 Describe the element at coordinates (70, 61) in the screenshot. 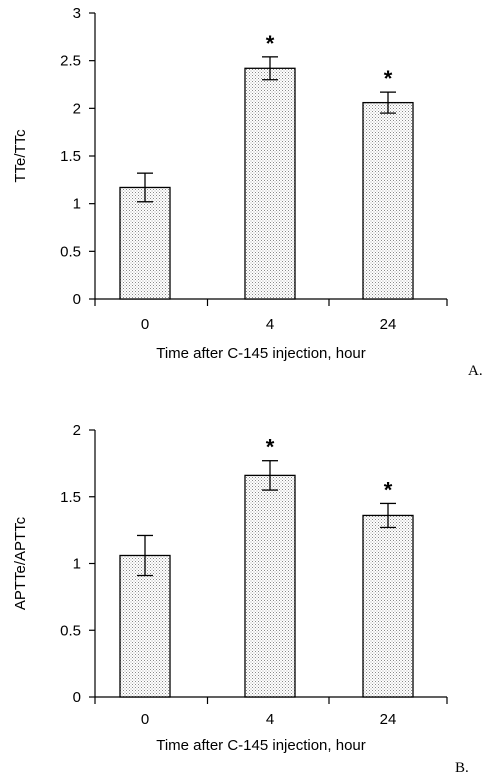

I see `y-tick-label: 2.5` at that location.